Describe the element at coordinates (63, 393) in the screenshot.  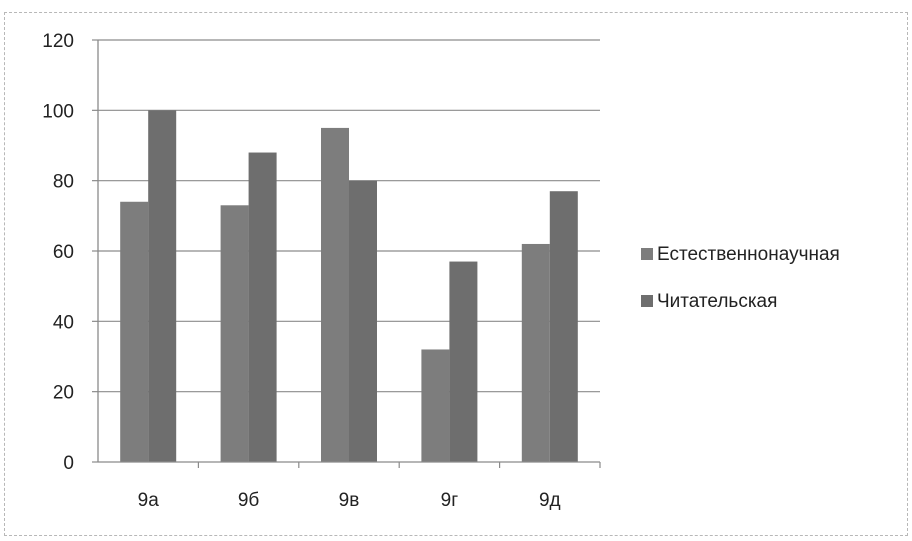
I see `y-tick-label: 20` at that location.